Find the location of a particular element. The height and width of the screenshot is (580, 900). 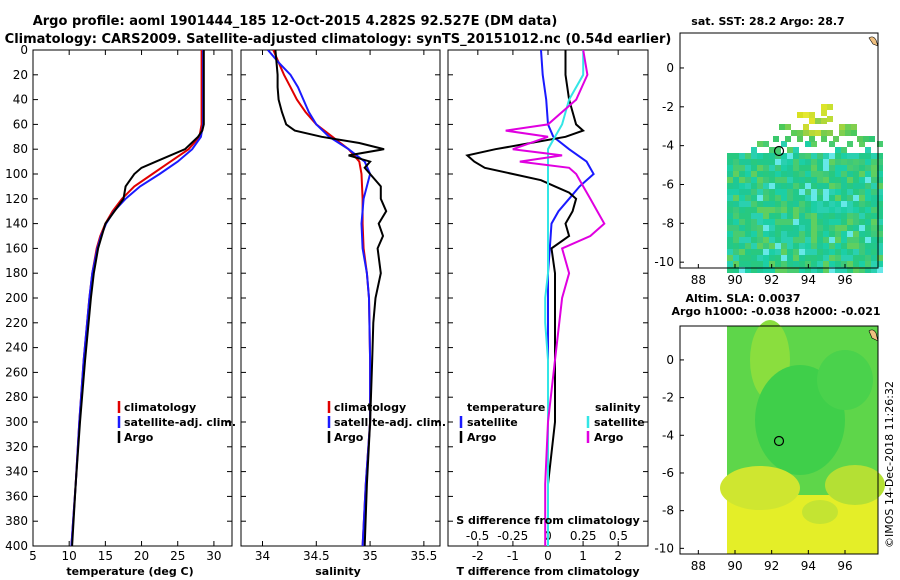

map-lat-label: 0 is located at coordinates (670, 360).